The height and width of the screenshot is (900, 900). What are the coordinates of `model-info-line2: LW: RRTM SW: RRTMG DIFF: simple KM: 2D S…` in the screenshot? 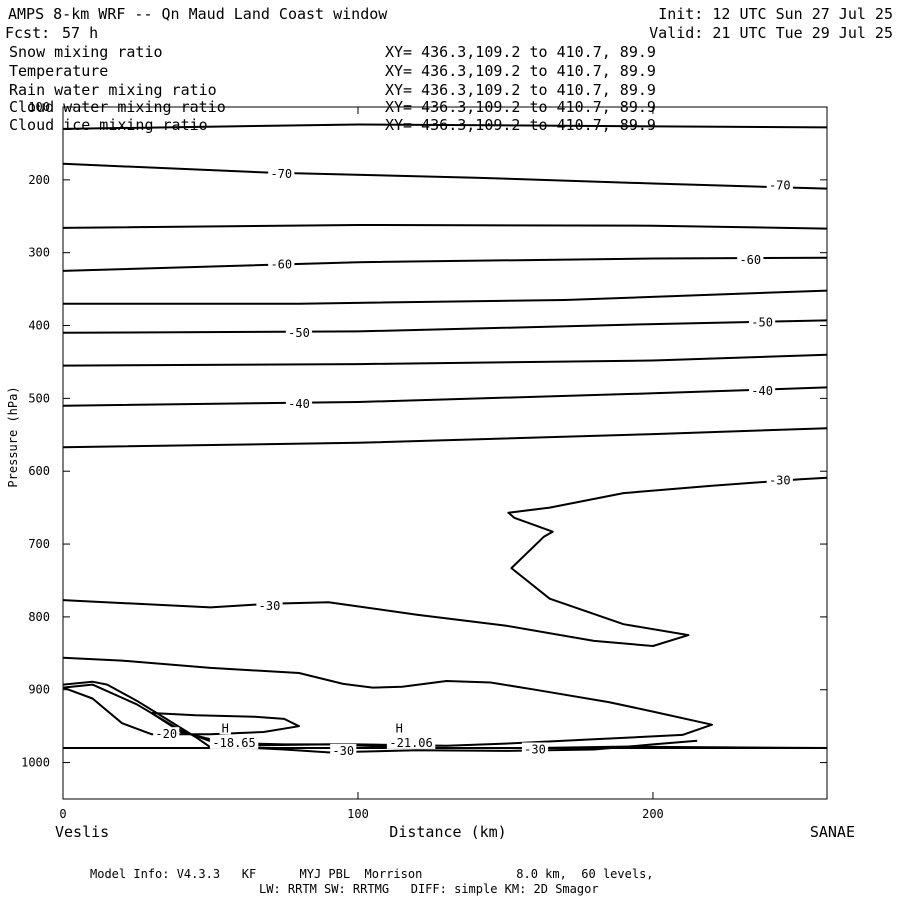 It's located at (429, 889).